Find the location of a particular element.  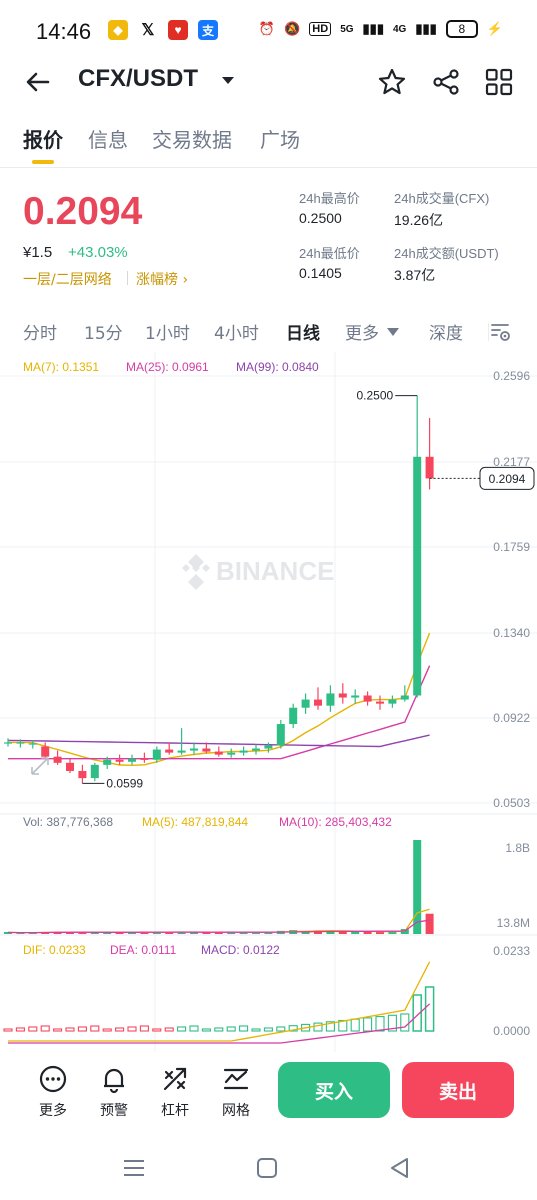

watermark-text: BINANCE is located at coordinates (275, 571).